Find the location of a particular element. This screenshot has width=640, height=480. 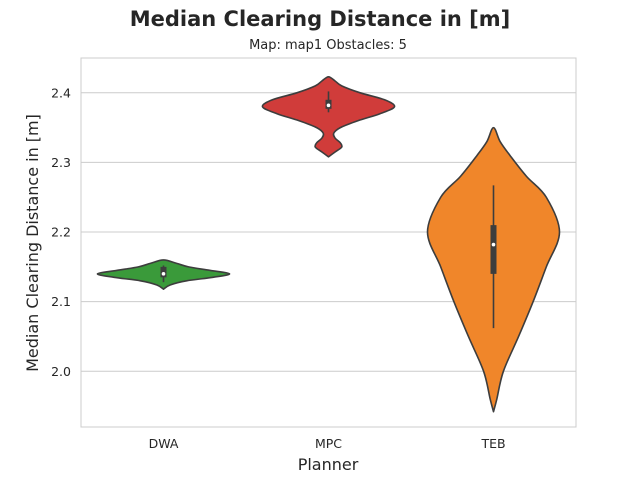

y-tick-labels: 2.0 2.1 2.2 2.3 2.4 is located at coordinates (61, 231).